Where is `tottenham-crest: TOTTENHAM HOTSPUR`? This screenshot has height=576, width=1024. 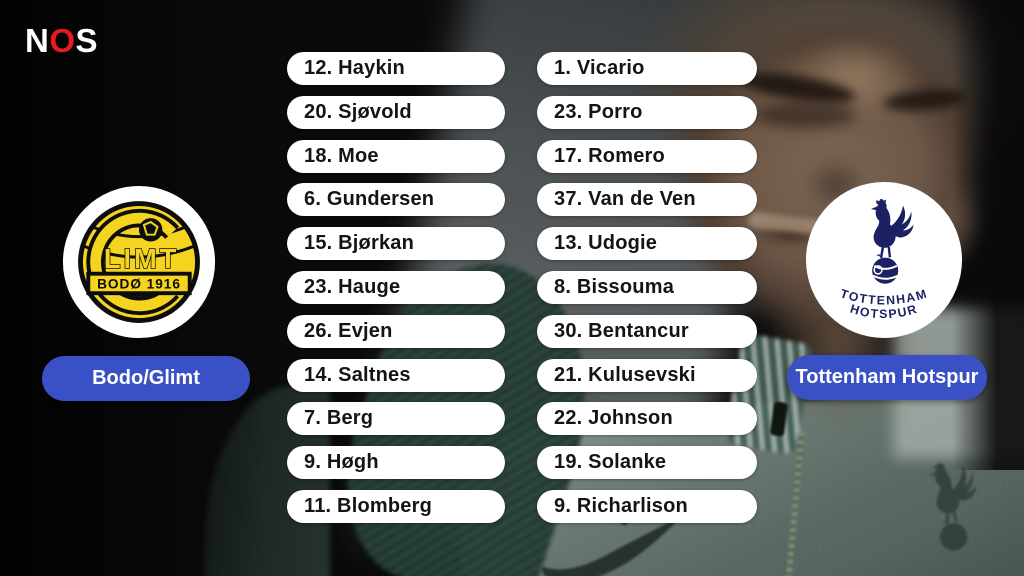 tottenham-crest: TOTTENHAM HOTSPUR is located at coordinates (884, 260).